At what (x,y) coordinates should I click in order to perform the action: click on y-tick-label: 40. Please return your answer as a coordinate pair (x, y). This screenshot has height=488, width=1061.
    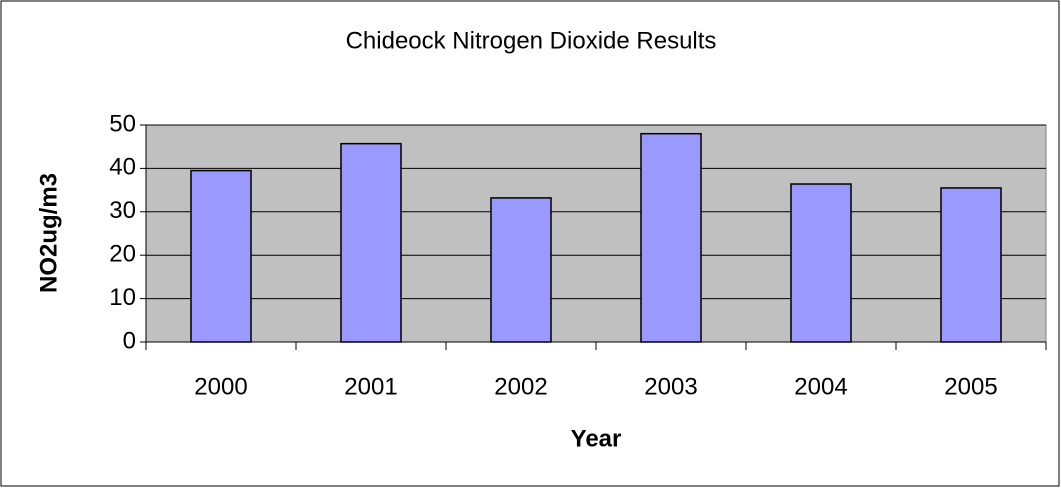
    Looking at the image, I should click on (122, 167).